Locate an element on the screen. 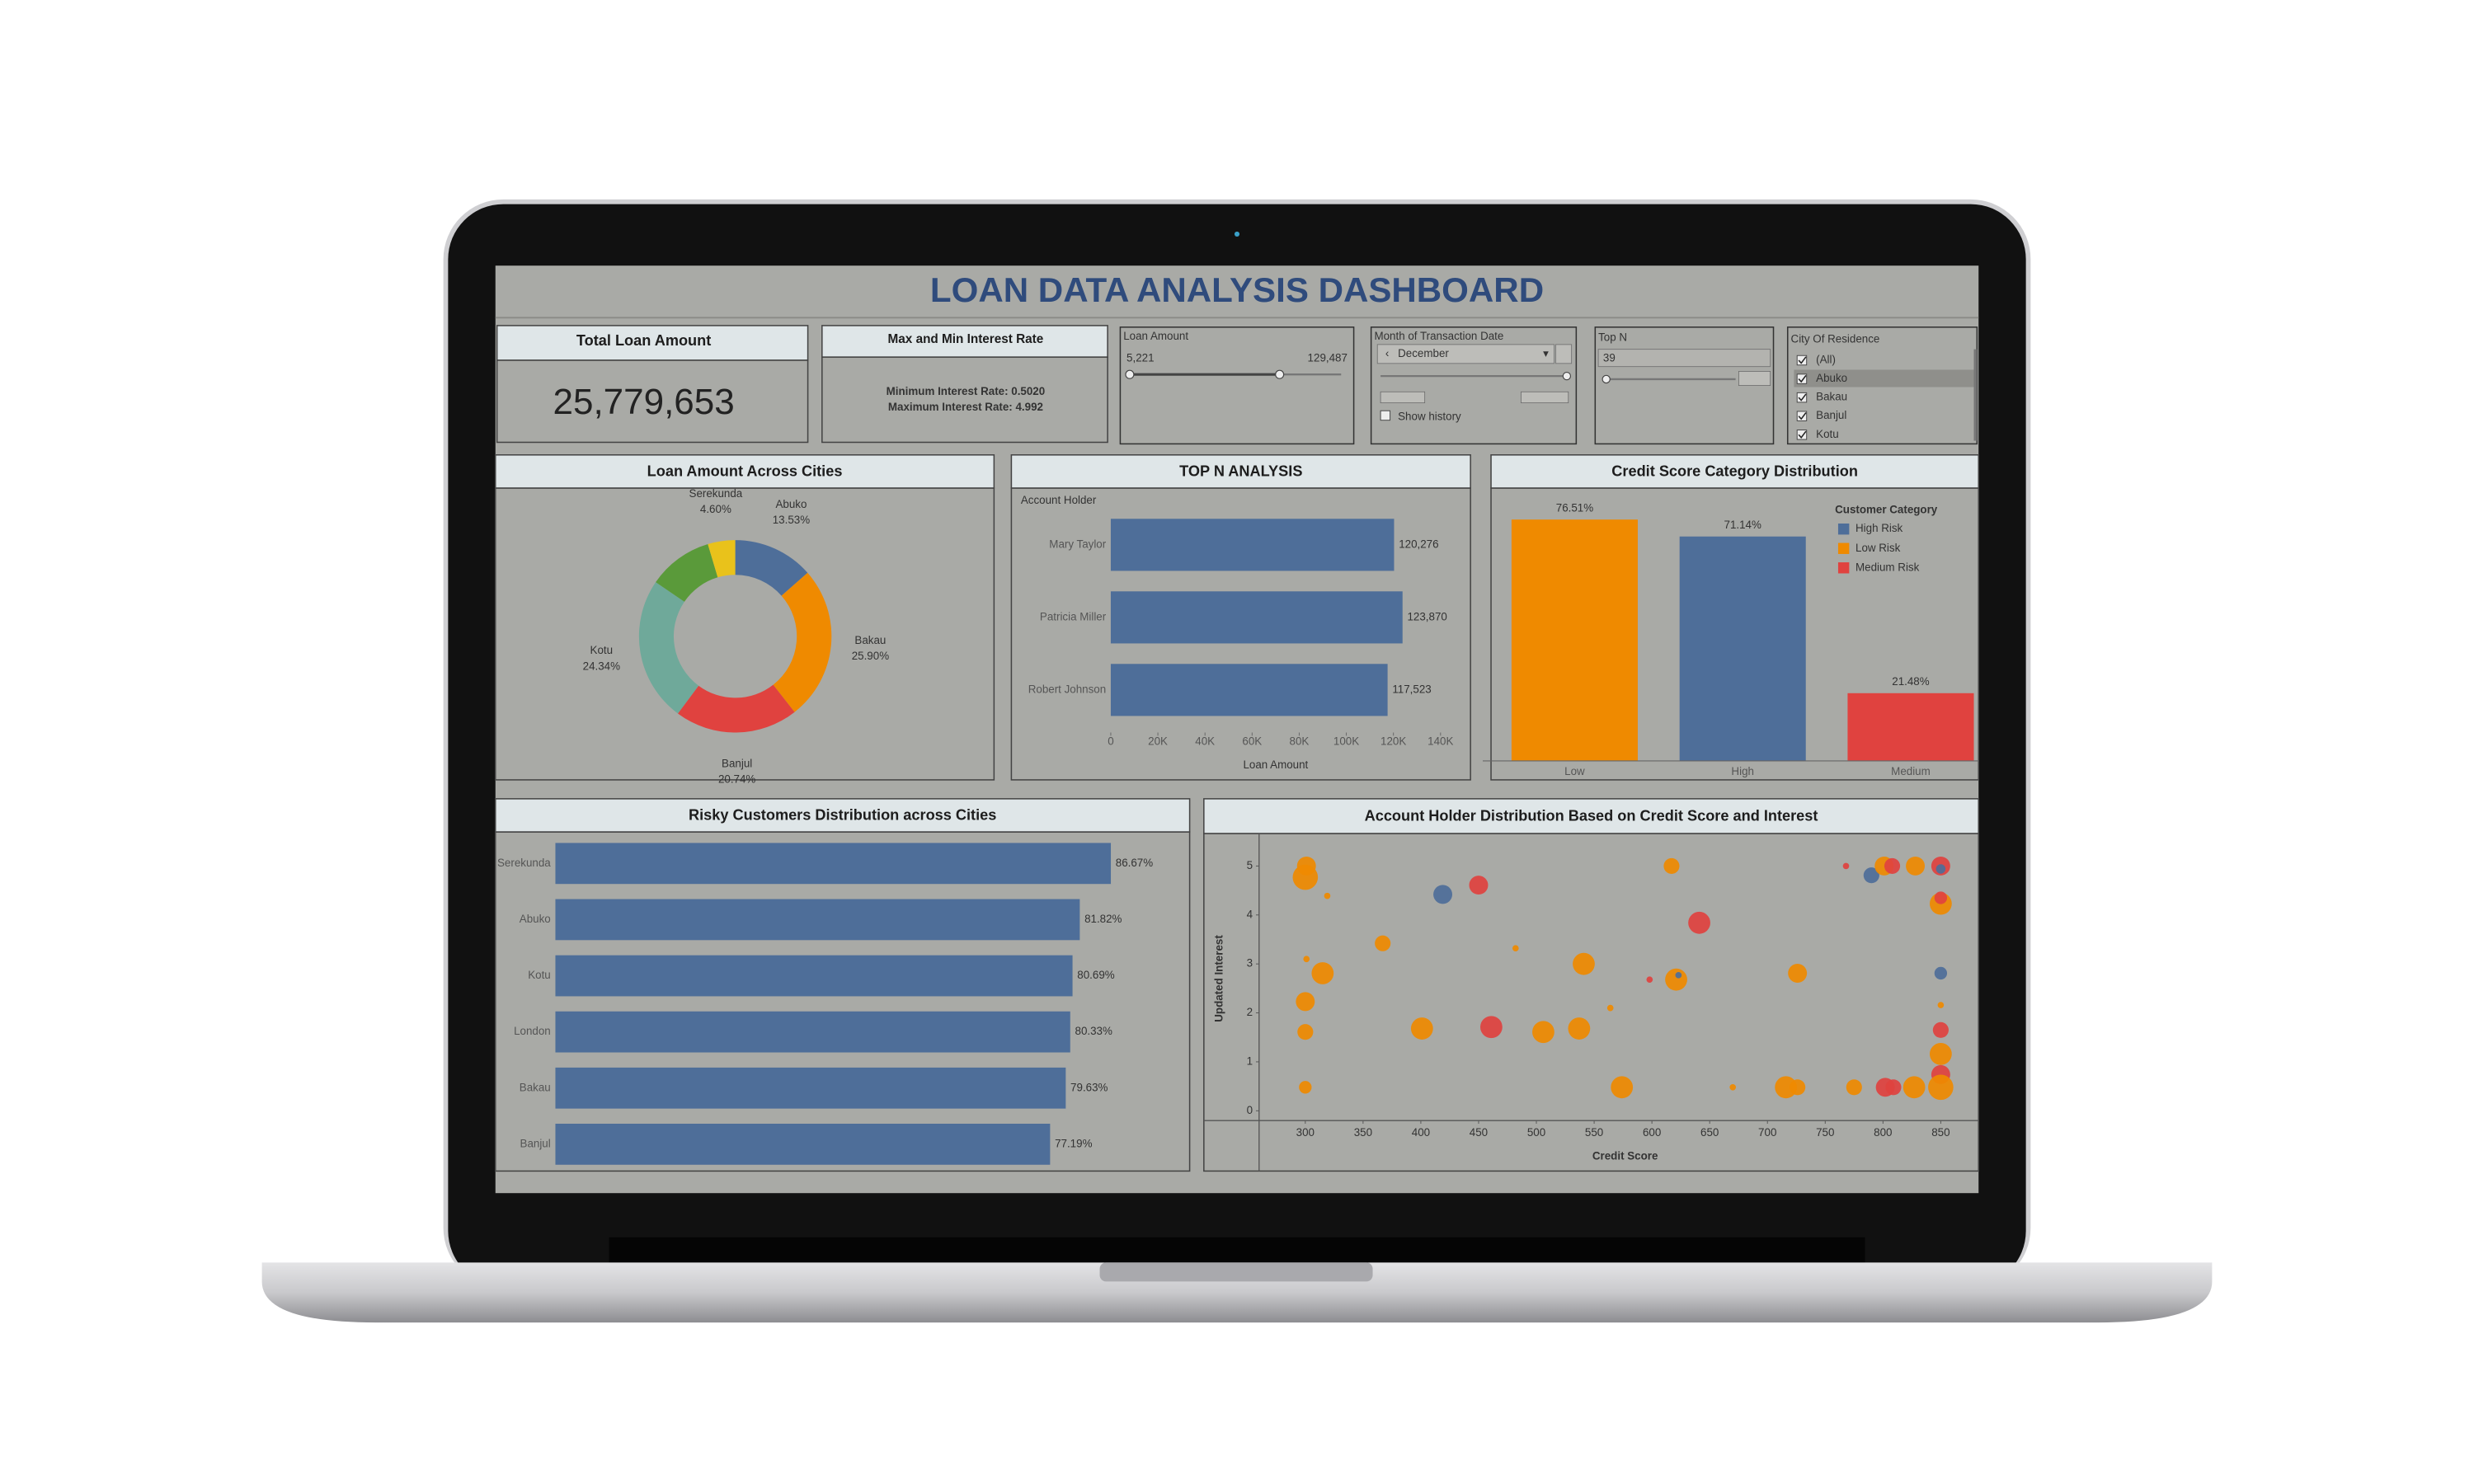 The height and width of the screenshot is (1484, 2474). dropdown-caret: ▾ is located at coordinates (1546, 353).